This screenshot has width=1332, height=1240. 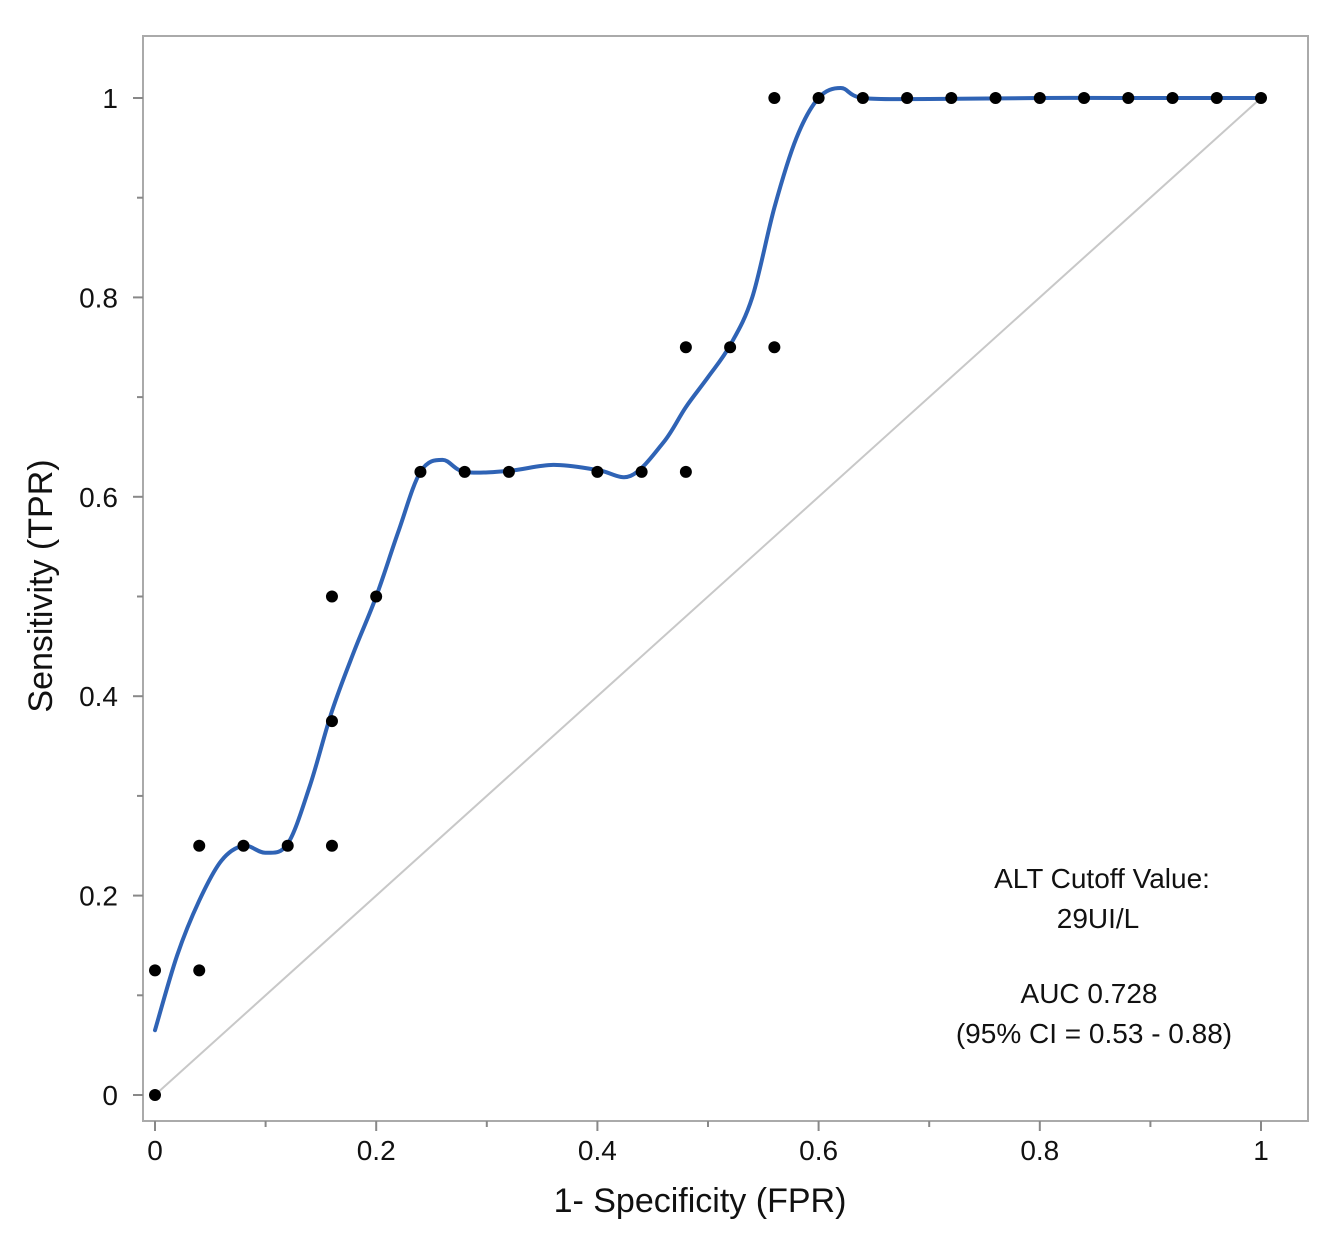 I want to click on x-tick-label: 0.2, so click(x=376, y=1150).